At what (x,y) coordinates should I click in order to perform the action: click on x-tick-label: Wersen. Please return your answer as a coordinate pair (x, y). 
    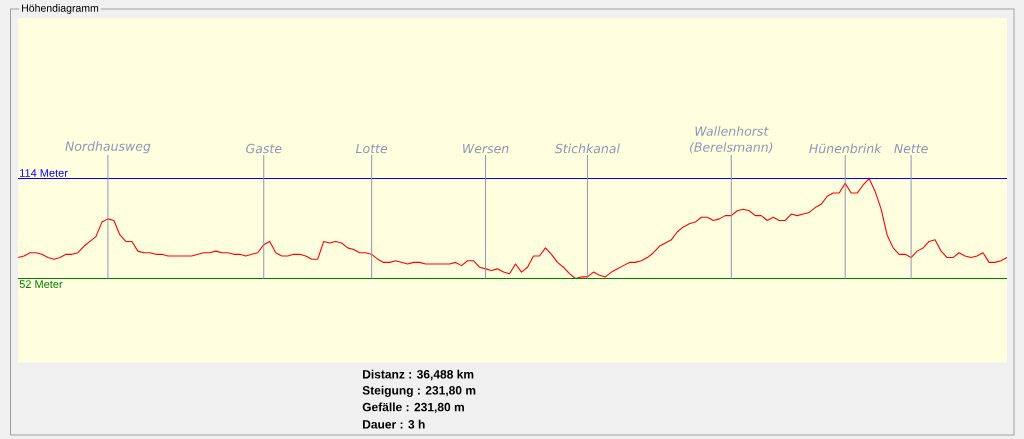
    Looking at the image, I should click on (486, 149).